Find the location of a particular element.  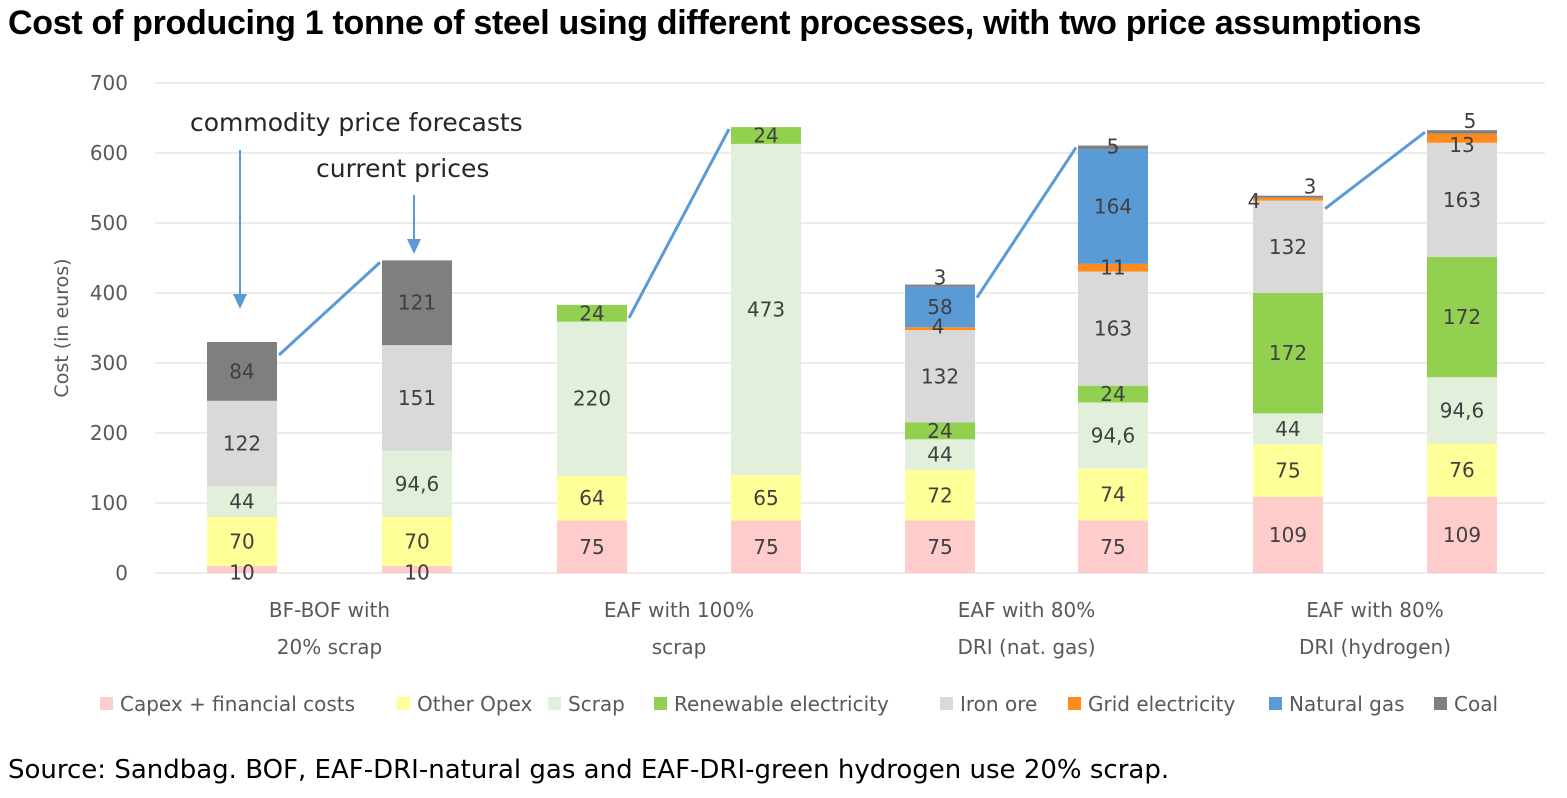

legend-label: Other Opex is located at coordinates (475, 704).